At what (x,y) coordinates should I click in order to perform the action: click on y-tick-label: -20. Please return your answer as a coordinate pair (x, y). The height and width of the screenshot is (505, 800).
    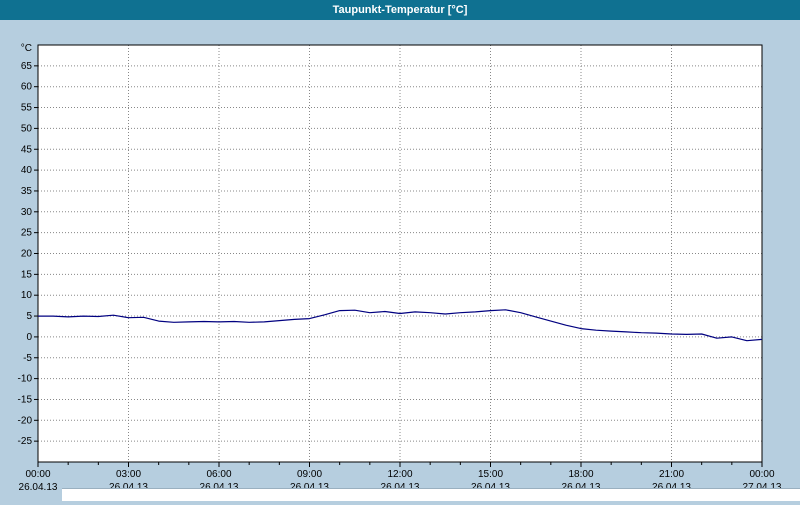
    Looking at the image, I should click on (25, 420).